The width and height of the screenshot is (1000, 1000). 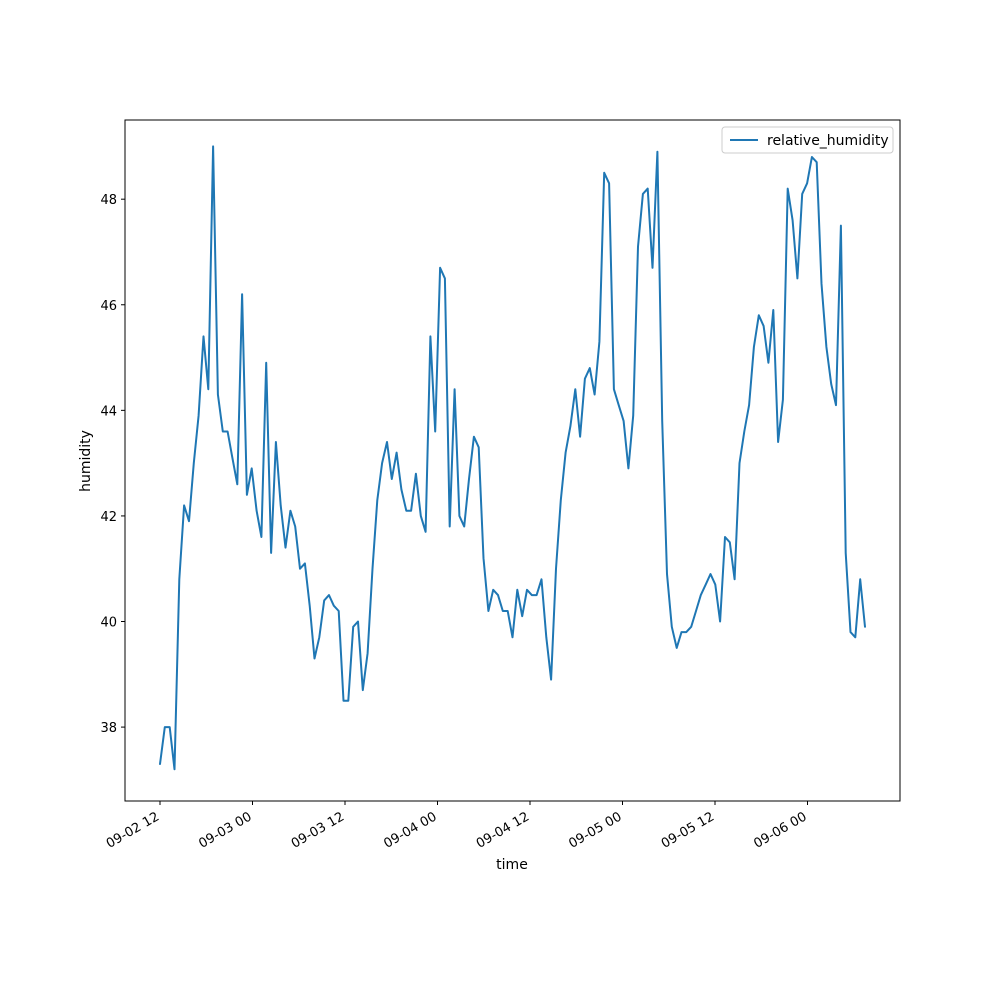 What do you see at coordinates (108, 728) in the screenshot?
I see `y-tick-label: 38` at bounding box center [108, 728].